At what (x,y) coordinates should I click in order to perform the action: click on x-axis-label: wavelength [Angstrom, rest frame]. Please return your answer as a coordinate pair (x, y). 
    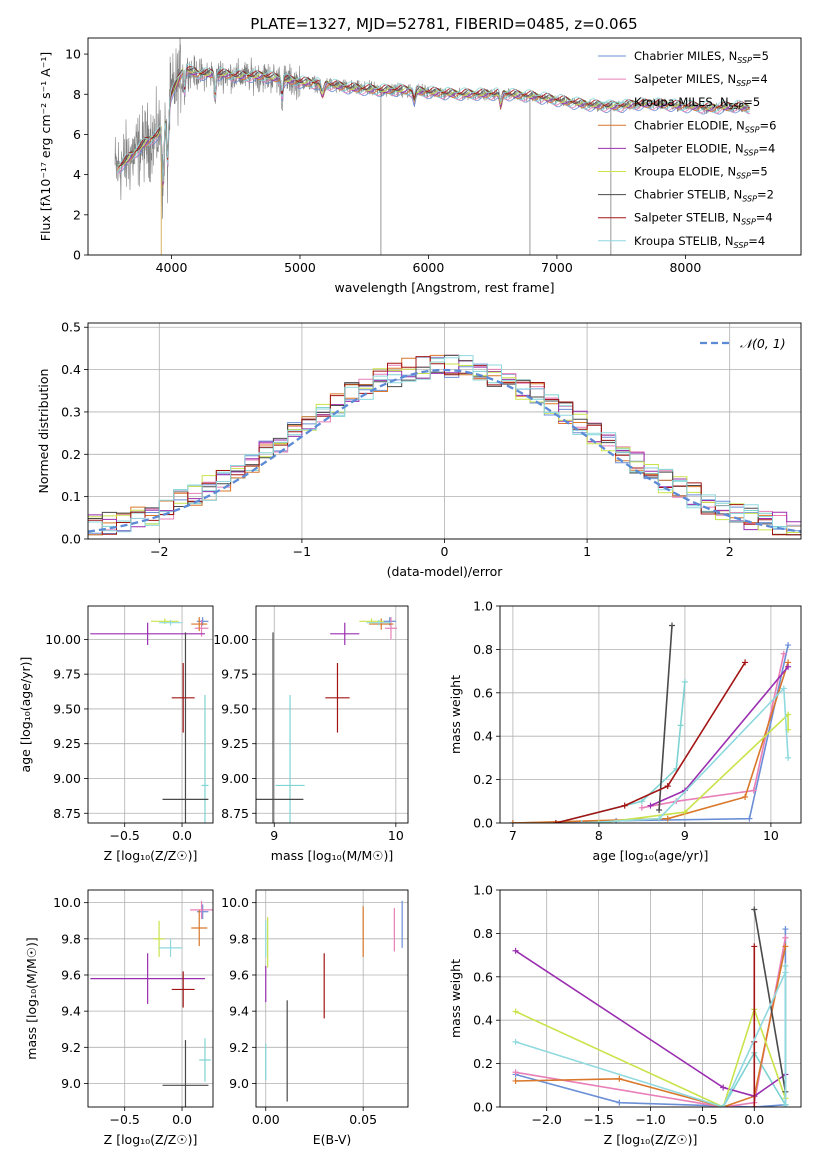
    Looking at the image, I should click on (444, 287).